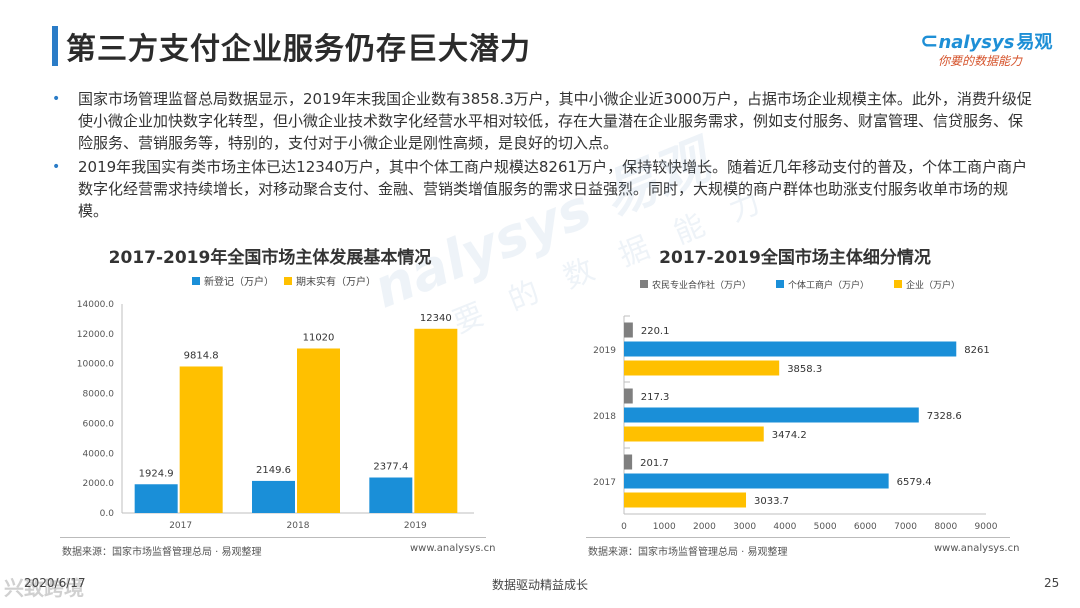 This screenshot has height=608, width=1080. What do you see at coordinates (655, 331) in the screenshot?
I see `bar-value-label: 220.1` at bounding box center [655, 331].